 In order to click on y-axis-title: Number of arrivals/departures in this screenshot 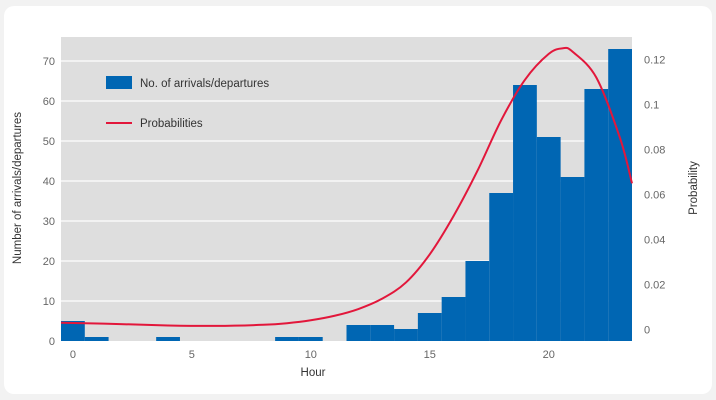, I will do `click(18, 188)`.